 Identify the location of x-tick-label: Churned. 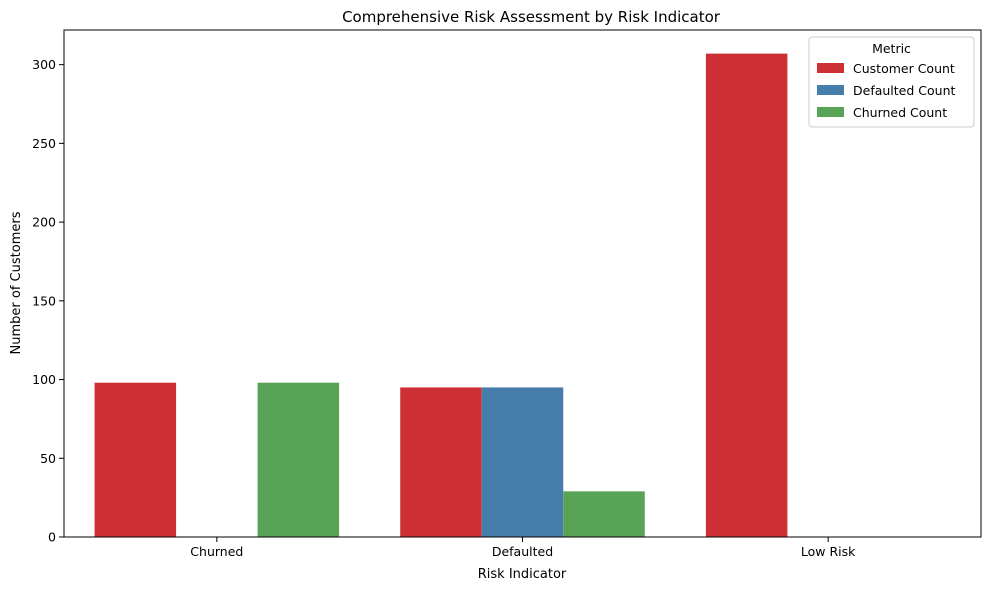
(216, 551).